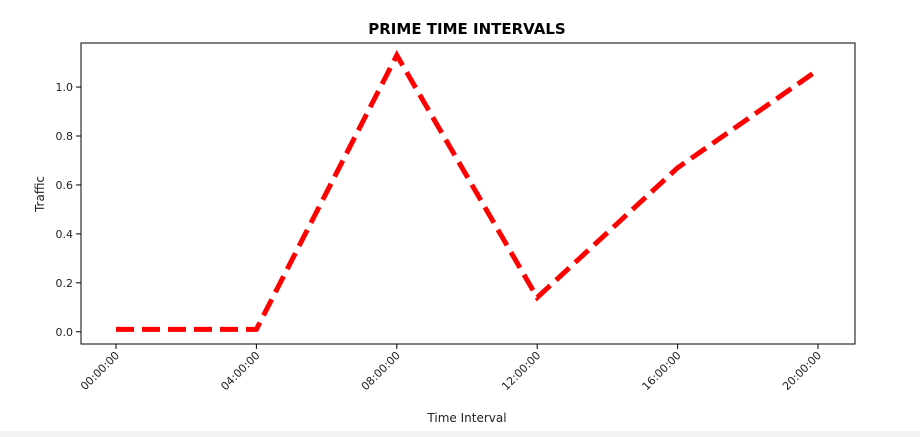  Describe the element at coordinates (40, 194) in the screenshot. I see `y-axis-label: Traffic` at that location.